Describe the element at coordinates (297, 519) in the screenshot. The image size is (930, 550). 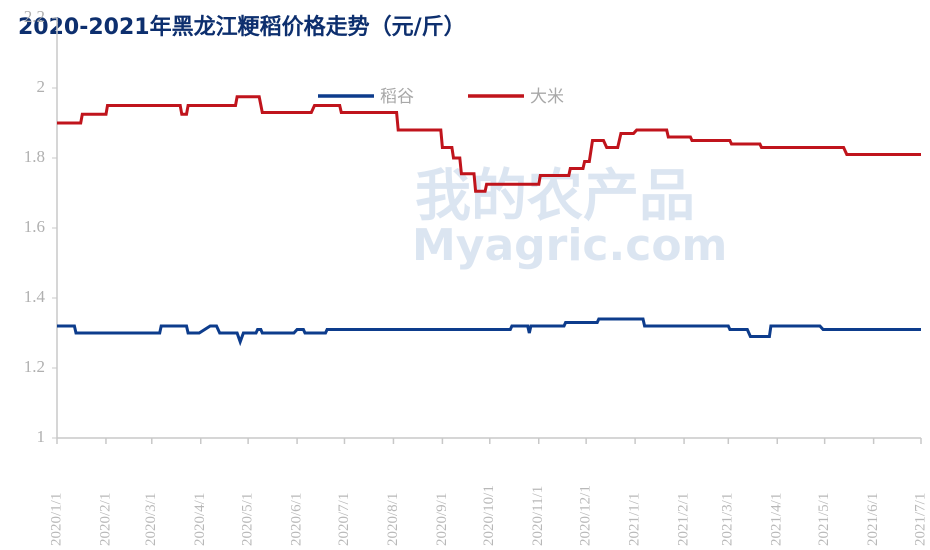
I see `x-tick-label: 2020/6/1` at that location.